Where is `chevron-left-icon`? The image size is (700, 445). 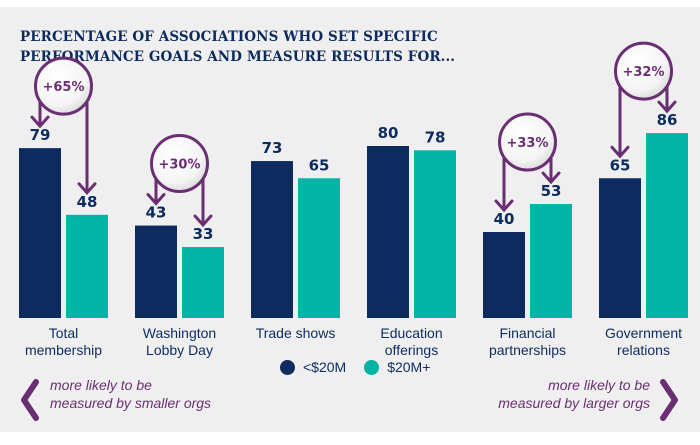
chevron-left-icon is located at coordinates (30, 400).